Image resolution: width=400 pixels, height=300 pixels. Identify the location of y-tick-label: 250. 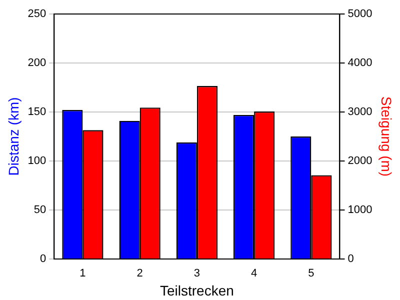
(37, 14).